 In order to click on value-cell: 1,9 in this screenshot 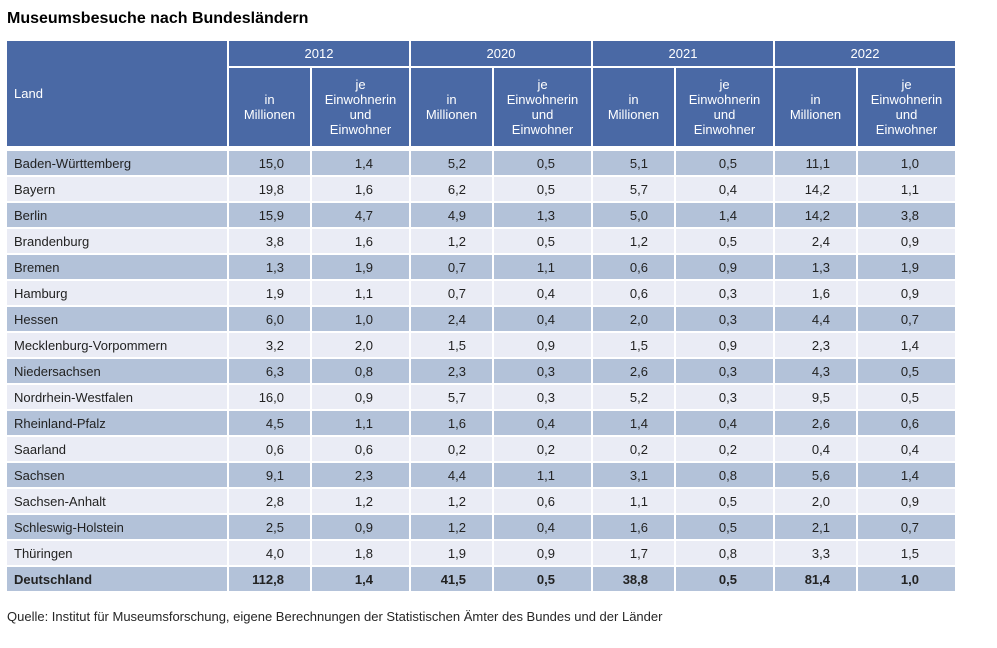, I will do `click(906, 267)`.